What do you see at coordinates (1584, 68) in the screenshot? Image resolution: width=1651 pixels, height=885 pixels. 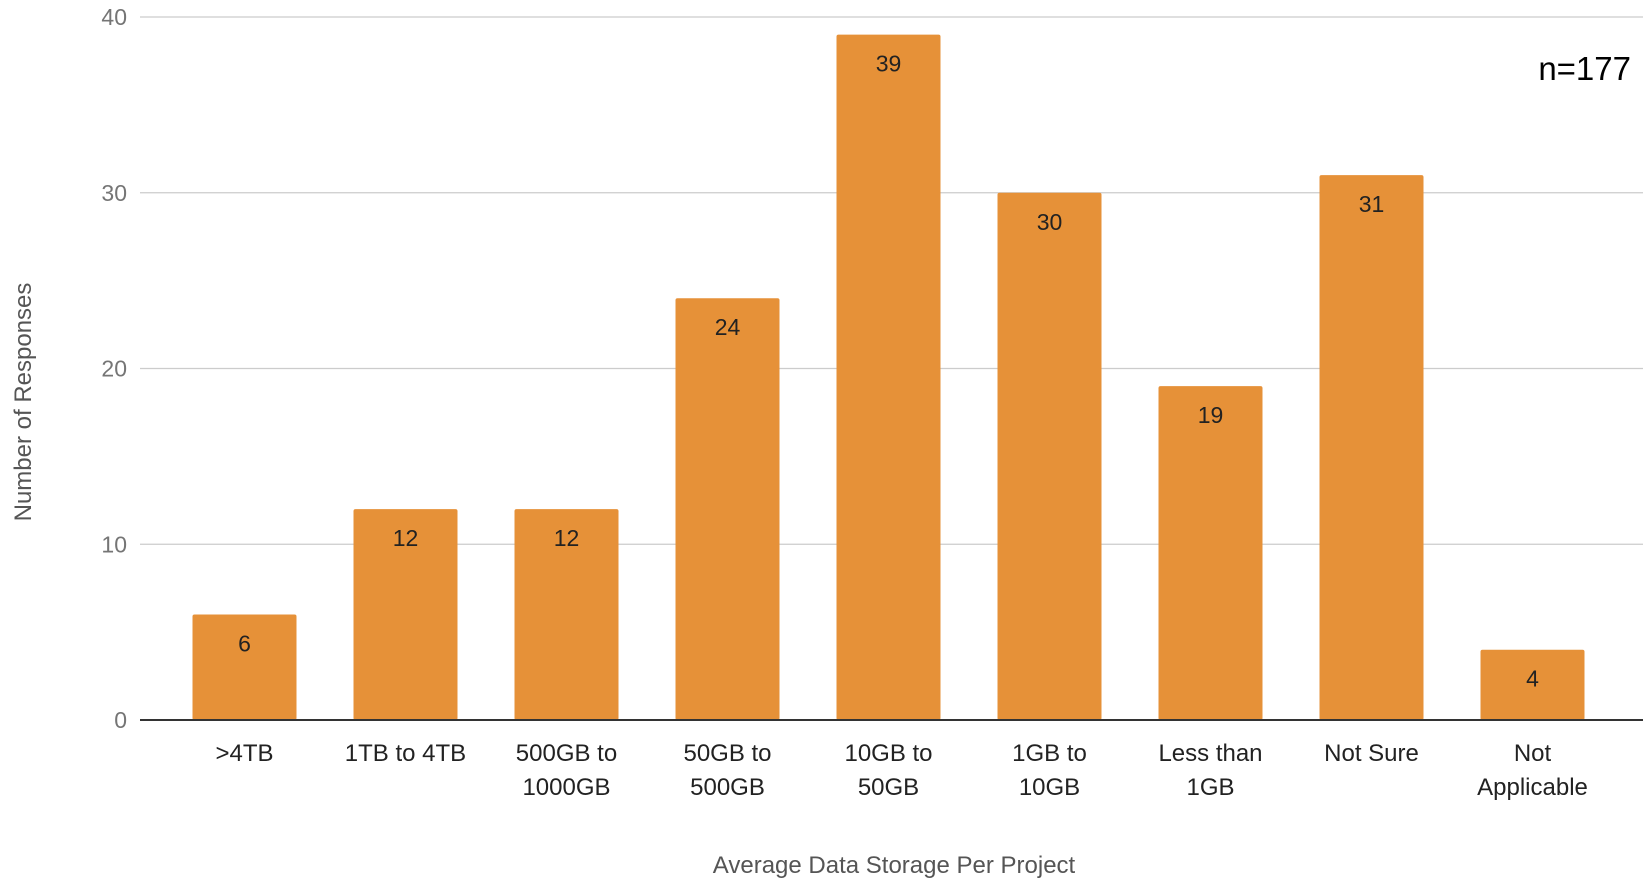 I see `sample-size-annotation: n=177` at bounding box center [1584, 68].